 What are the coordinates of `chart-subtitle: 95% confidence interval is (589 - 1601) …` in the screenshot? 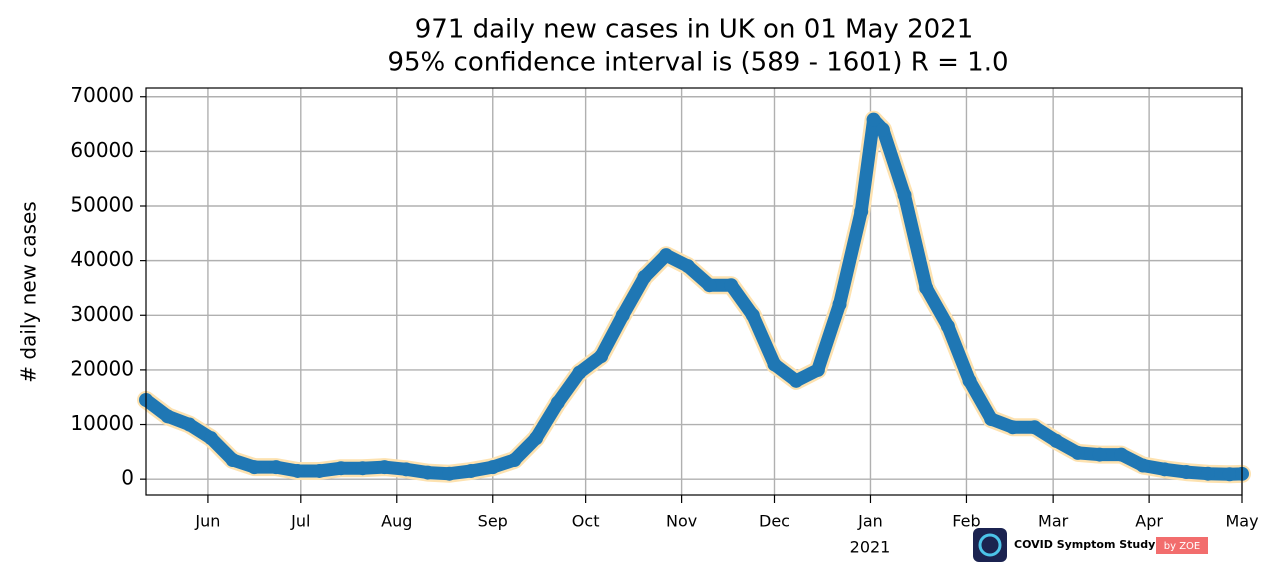 It's located at (697, 63).